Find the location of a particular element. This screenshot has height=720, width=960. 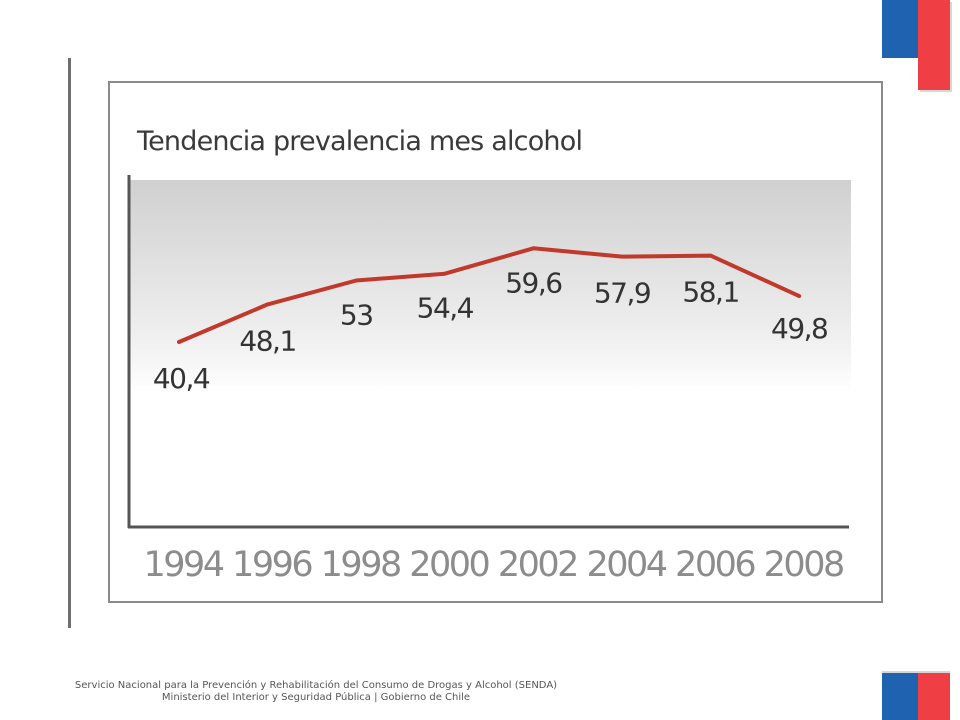

series-line is located at coordinates (489, 295).